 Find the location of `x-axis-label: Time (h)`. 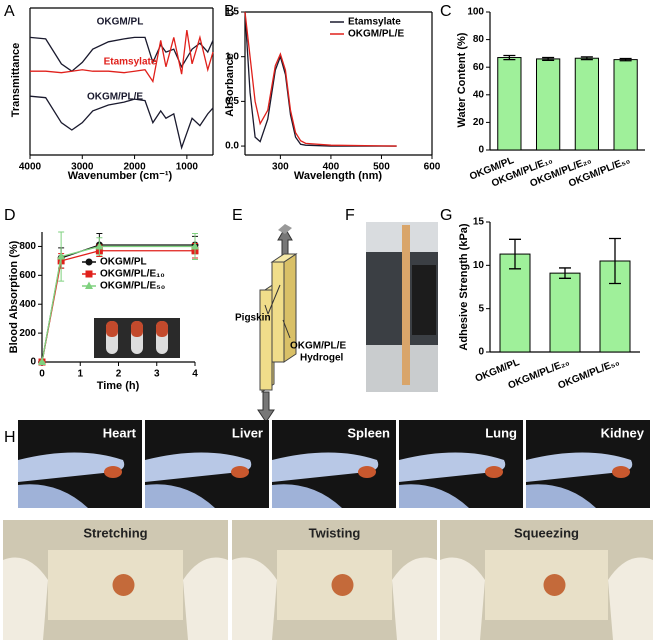

x-axis-label: Time (h) is located at coordinates (118, 386).